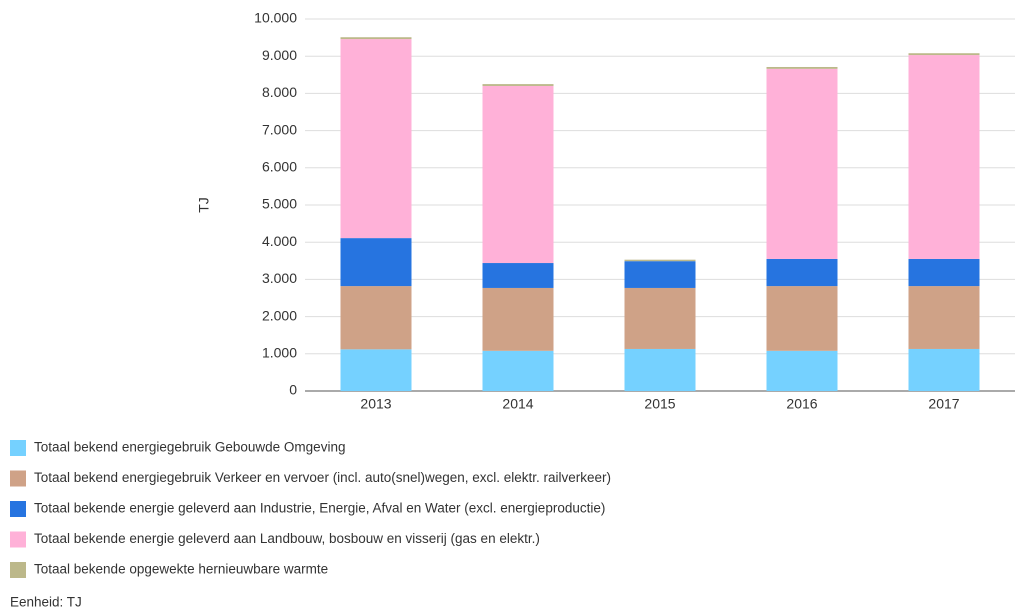 The width and height of the screenshot is (1023, 610). I want to click on y-tick-label: 5.000, so click(279, 204).